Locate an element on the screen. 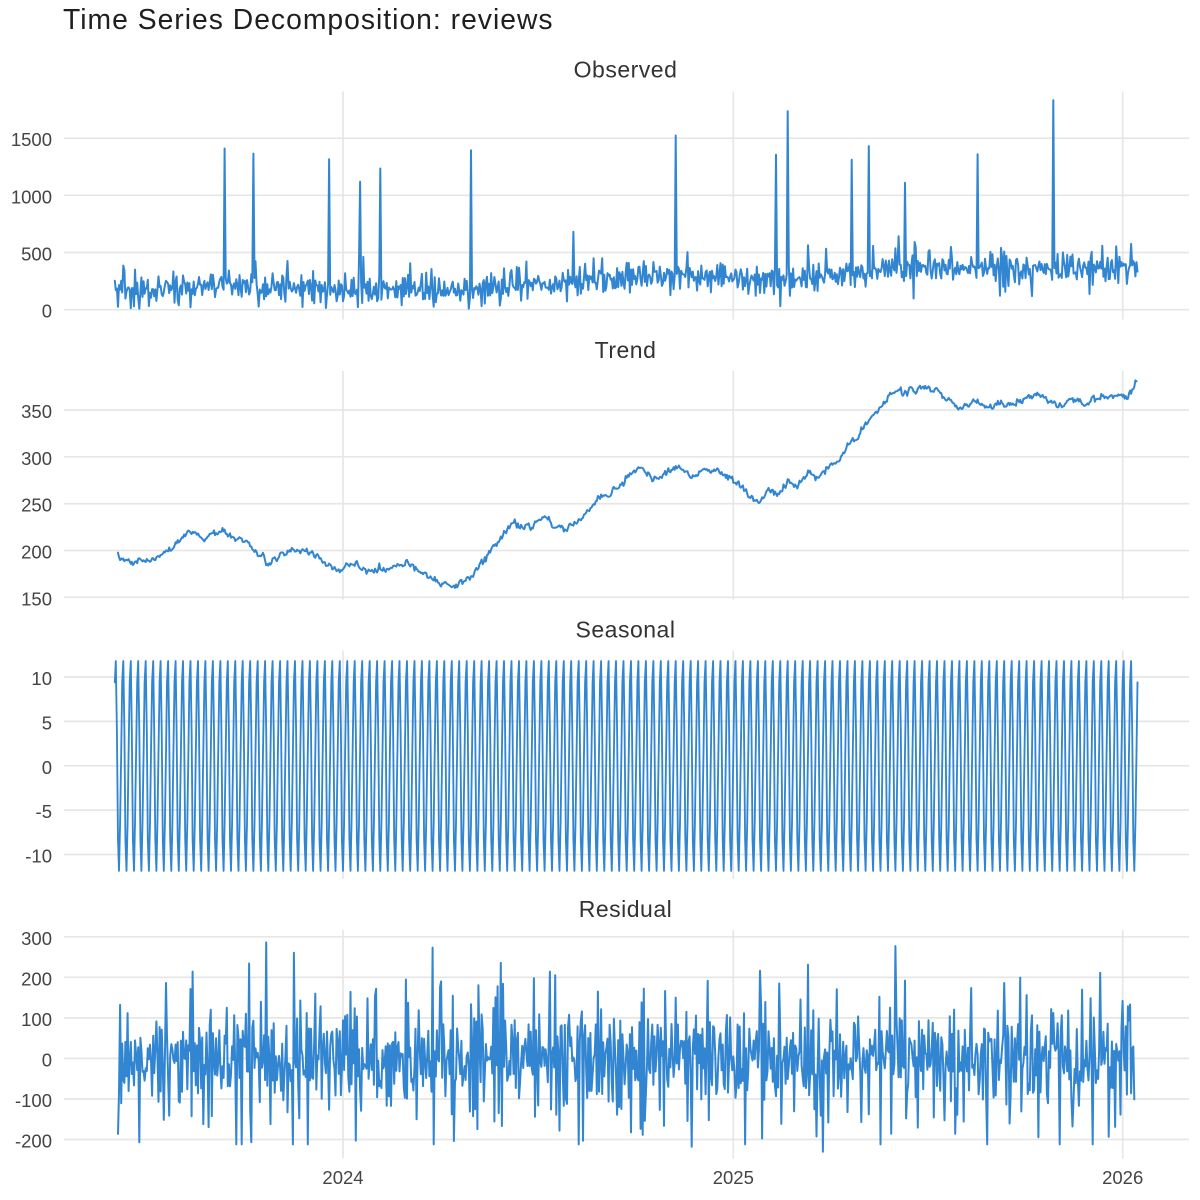 This screenshot has height=1200, width=1200. svg-text: Observed is located at coordinates (626, 70).